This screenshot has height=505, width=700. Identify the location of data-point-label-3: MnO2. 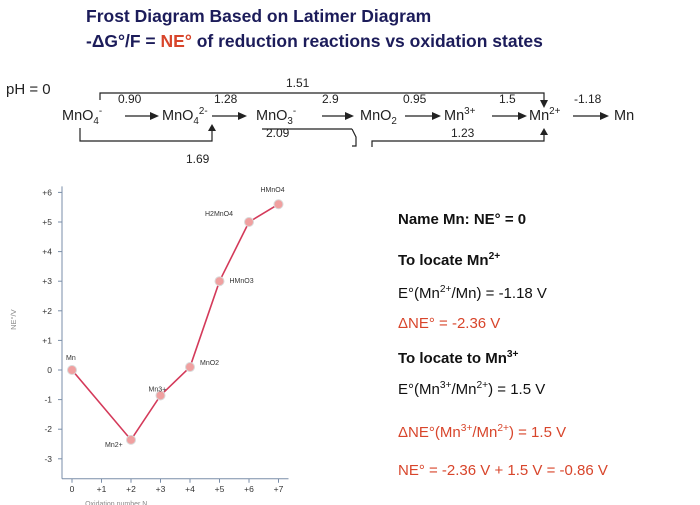
(209, 363).